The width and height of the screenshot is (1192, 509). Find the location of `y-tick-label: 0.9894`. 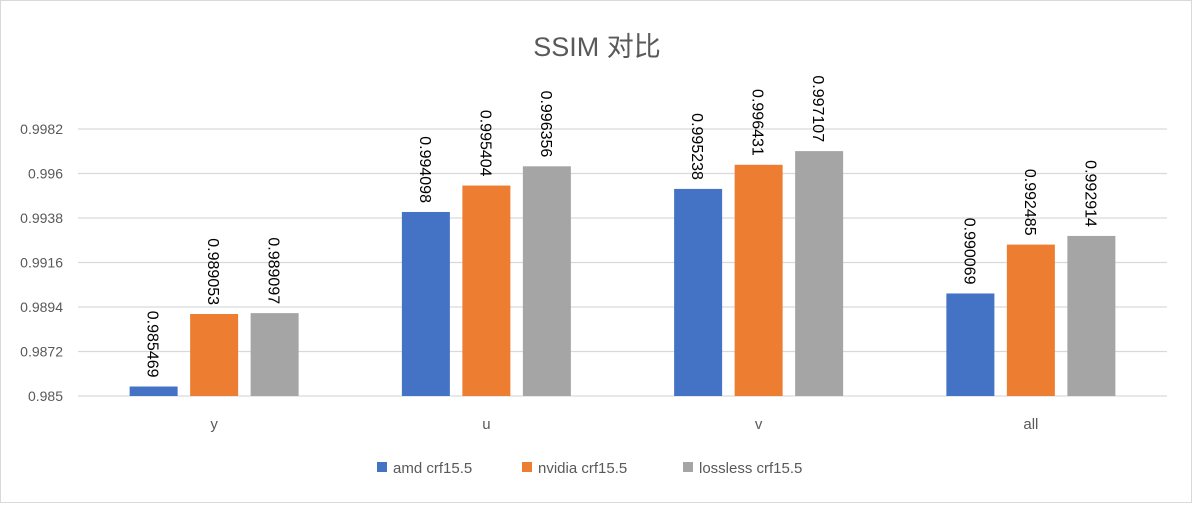

y-tick-label: 0.9894 is located at coordinates (41, 307).